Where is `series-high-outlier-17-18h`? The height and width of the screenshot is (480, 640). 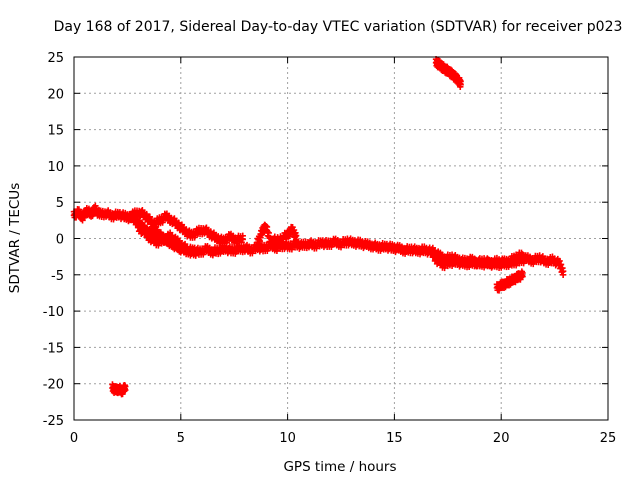 series-high-outlier-17-18h is located at coordinates (448, 73).